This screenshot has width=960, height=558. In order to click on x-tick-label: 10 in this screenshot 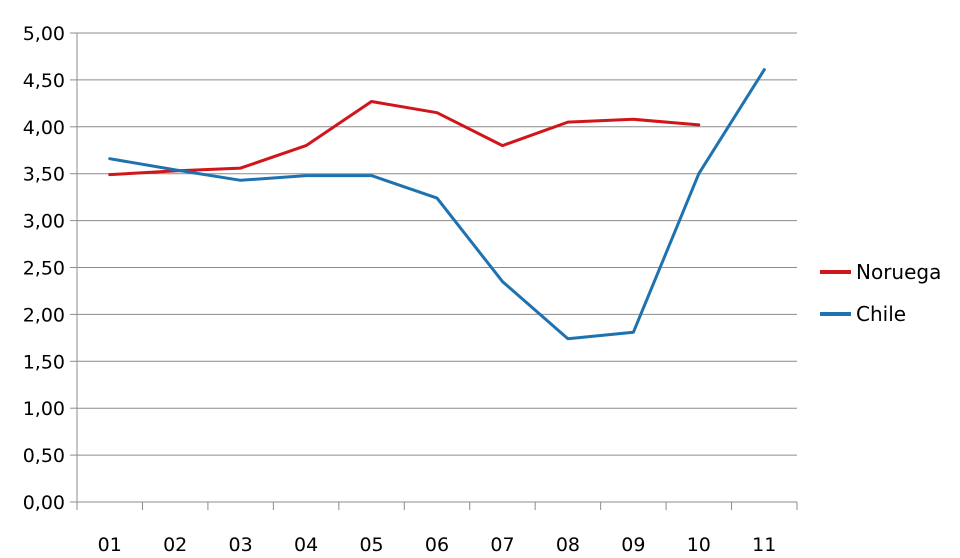, I will do `click(699, 545)`.